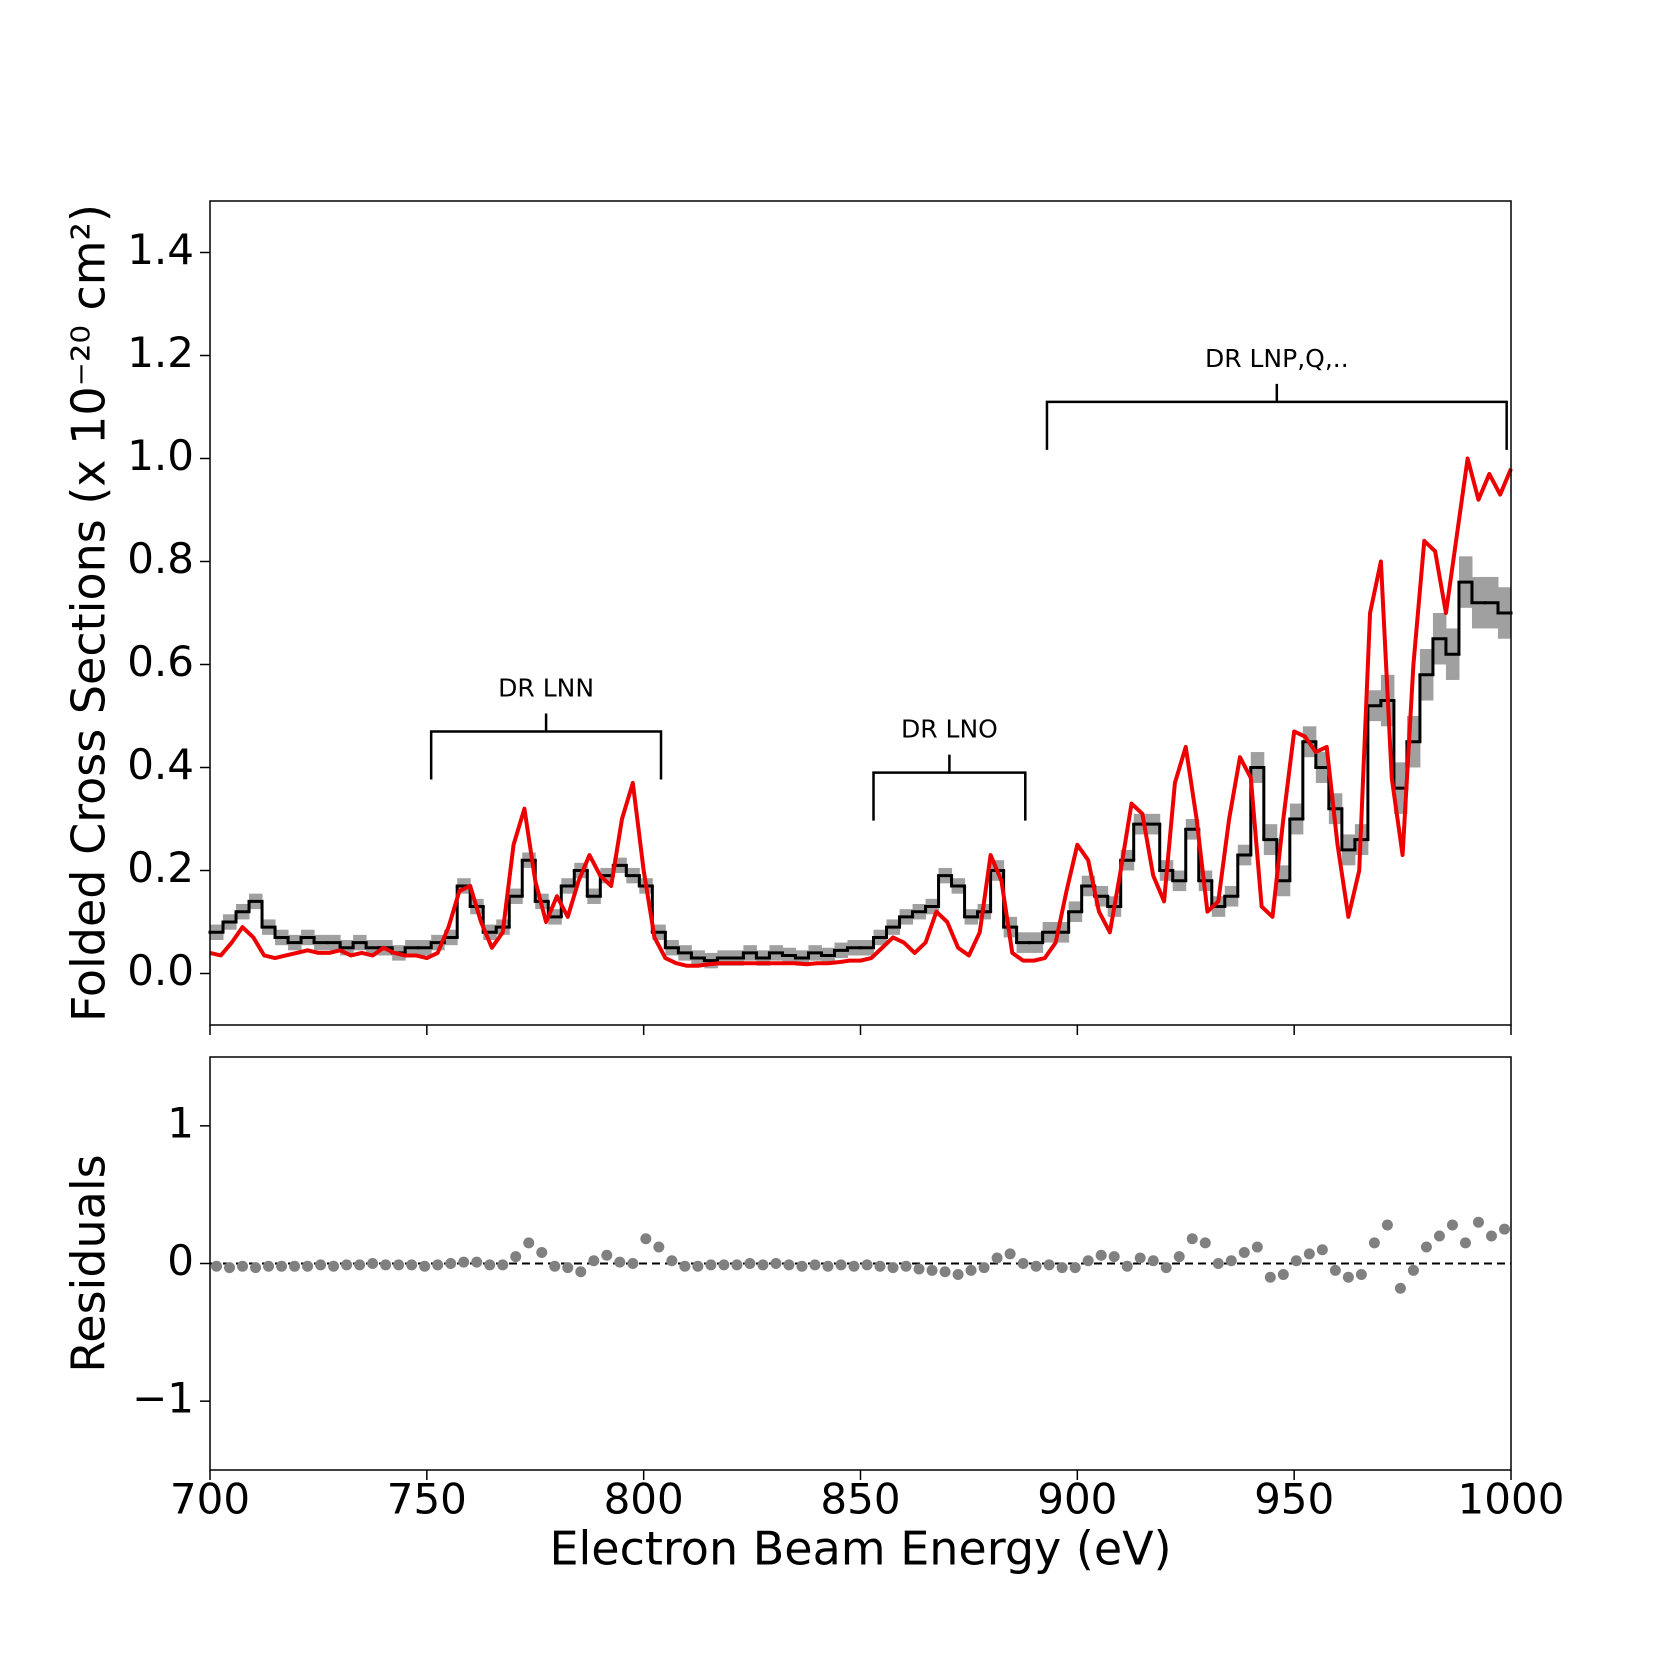 The height and width of the screenshot is (1661, 1661). I want to click on y-tick-label: 1.0, so click(160, 455).